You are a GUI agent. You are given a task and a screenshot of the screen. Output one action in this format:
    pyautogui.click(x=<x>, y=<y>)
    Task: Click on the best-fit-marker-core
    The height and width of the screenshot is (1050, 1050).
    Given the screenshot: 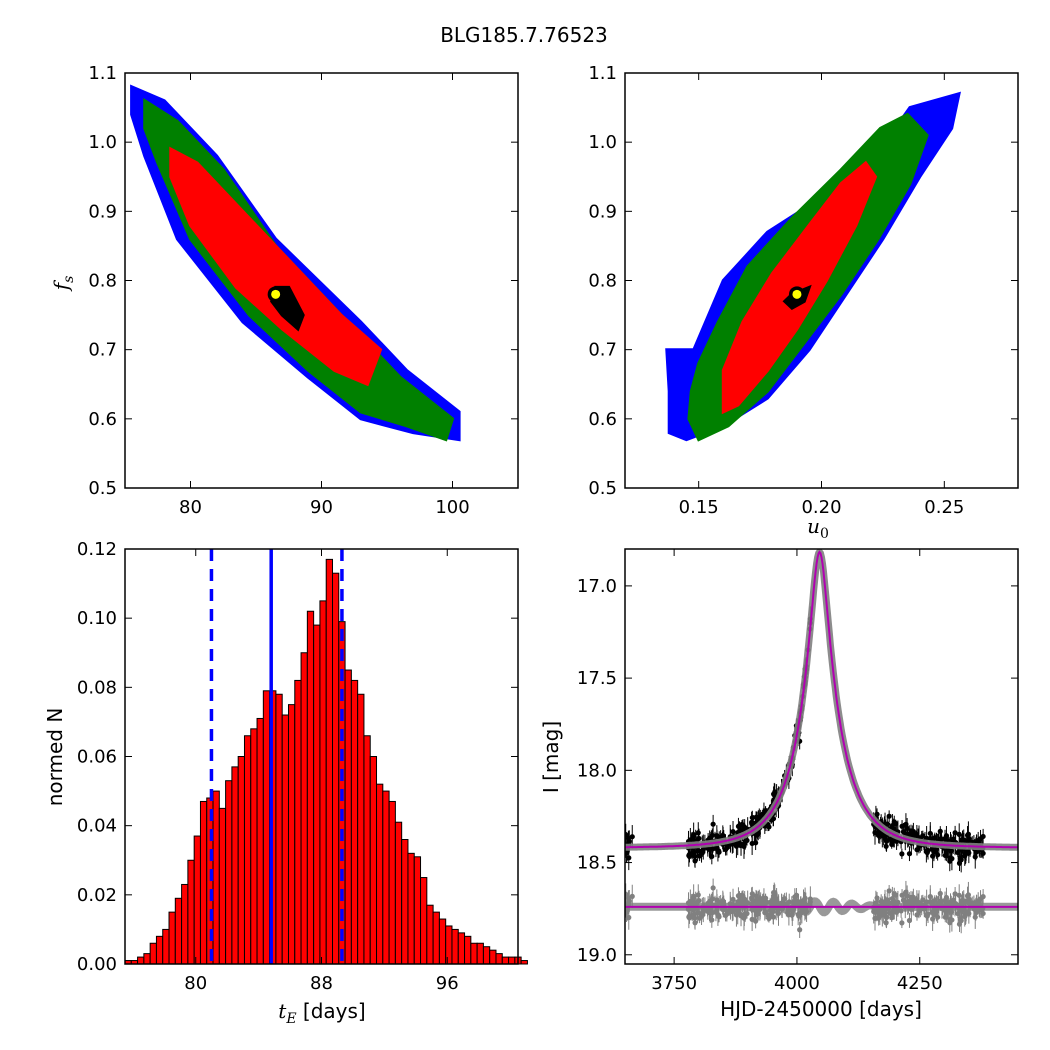 What is the action you would take?
    pyautogui.click(x=276, y=294)
    